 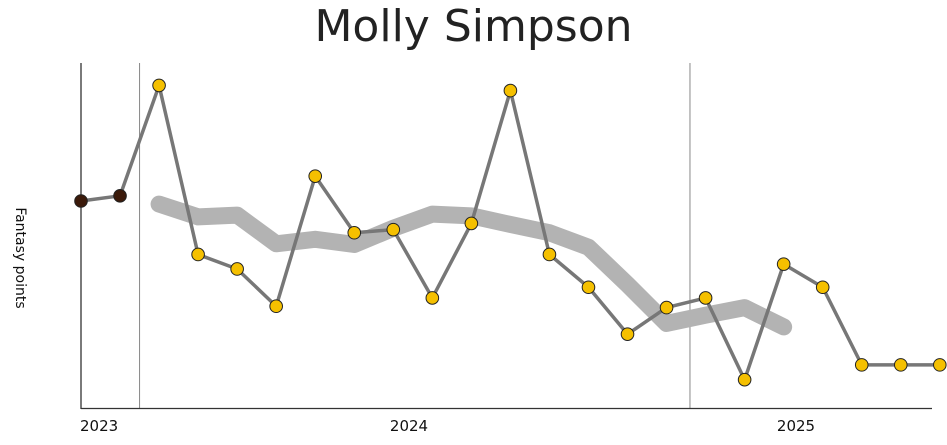 I want to click on x-tick-label: 2024, so click(x=409, y=426).